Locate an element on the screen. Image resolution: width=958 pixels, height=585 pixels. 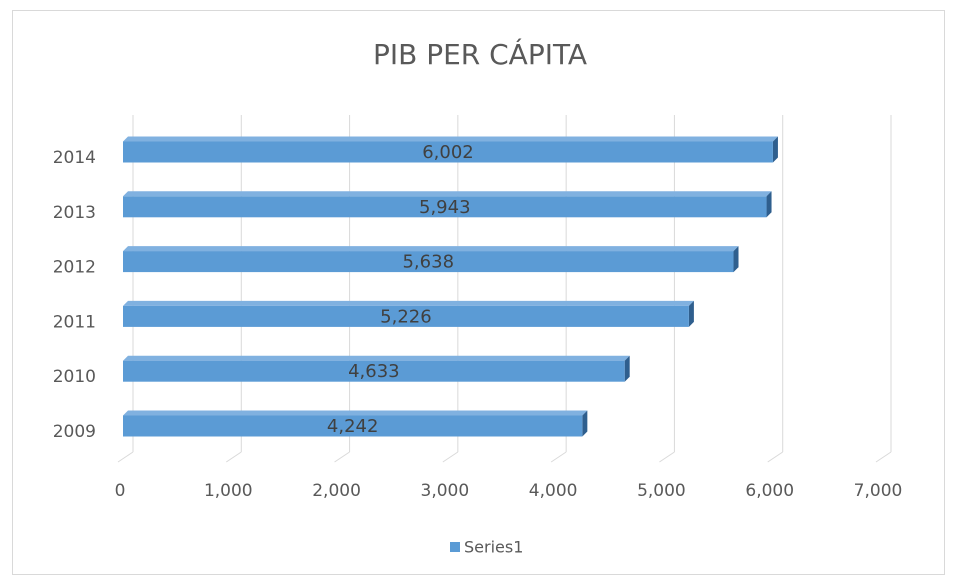
y-tick-label: 2012 is located at coordinates (74, 268).